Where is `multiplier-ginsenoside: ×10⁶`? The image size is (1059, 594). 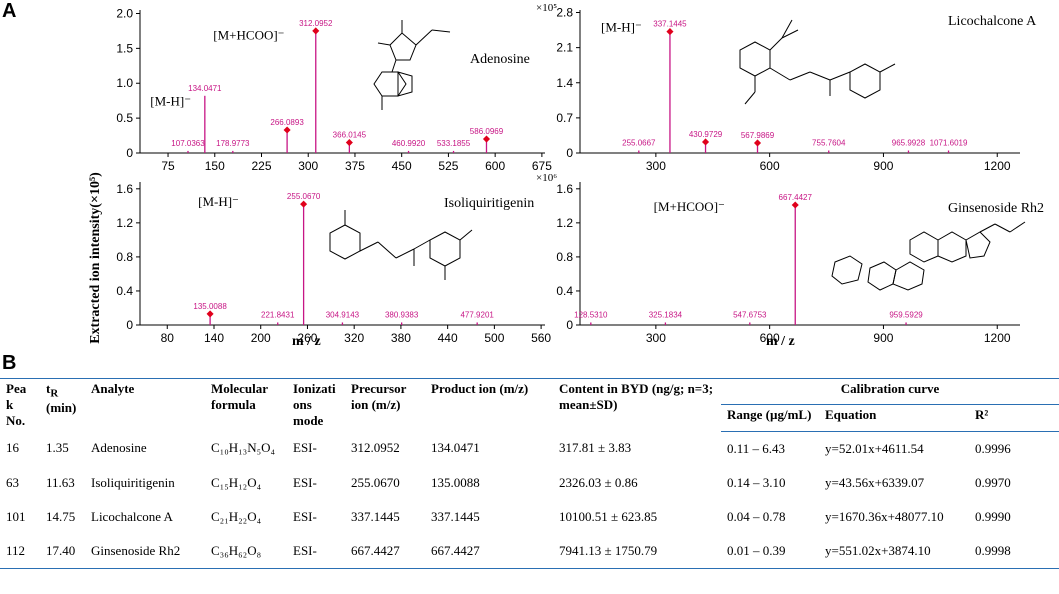 multiplier-ginsenoside: ×10⁶ is located at coordinates (547, 178).